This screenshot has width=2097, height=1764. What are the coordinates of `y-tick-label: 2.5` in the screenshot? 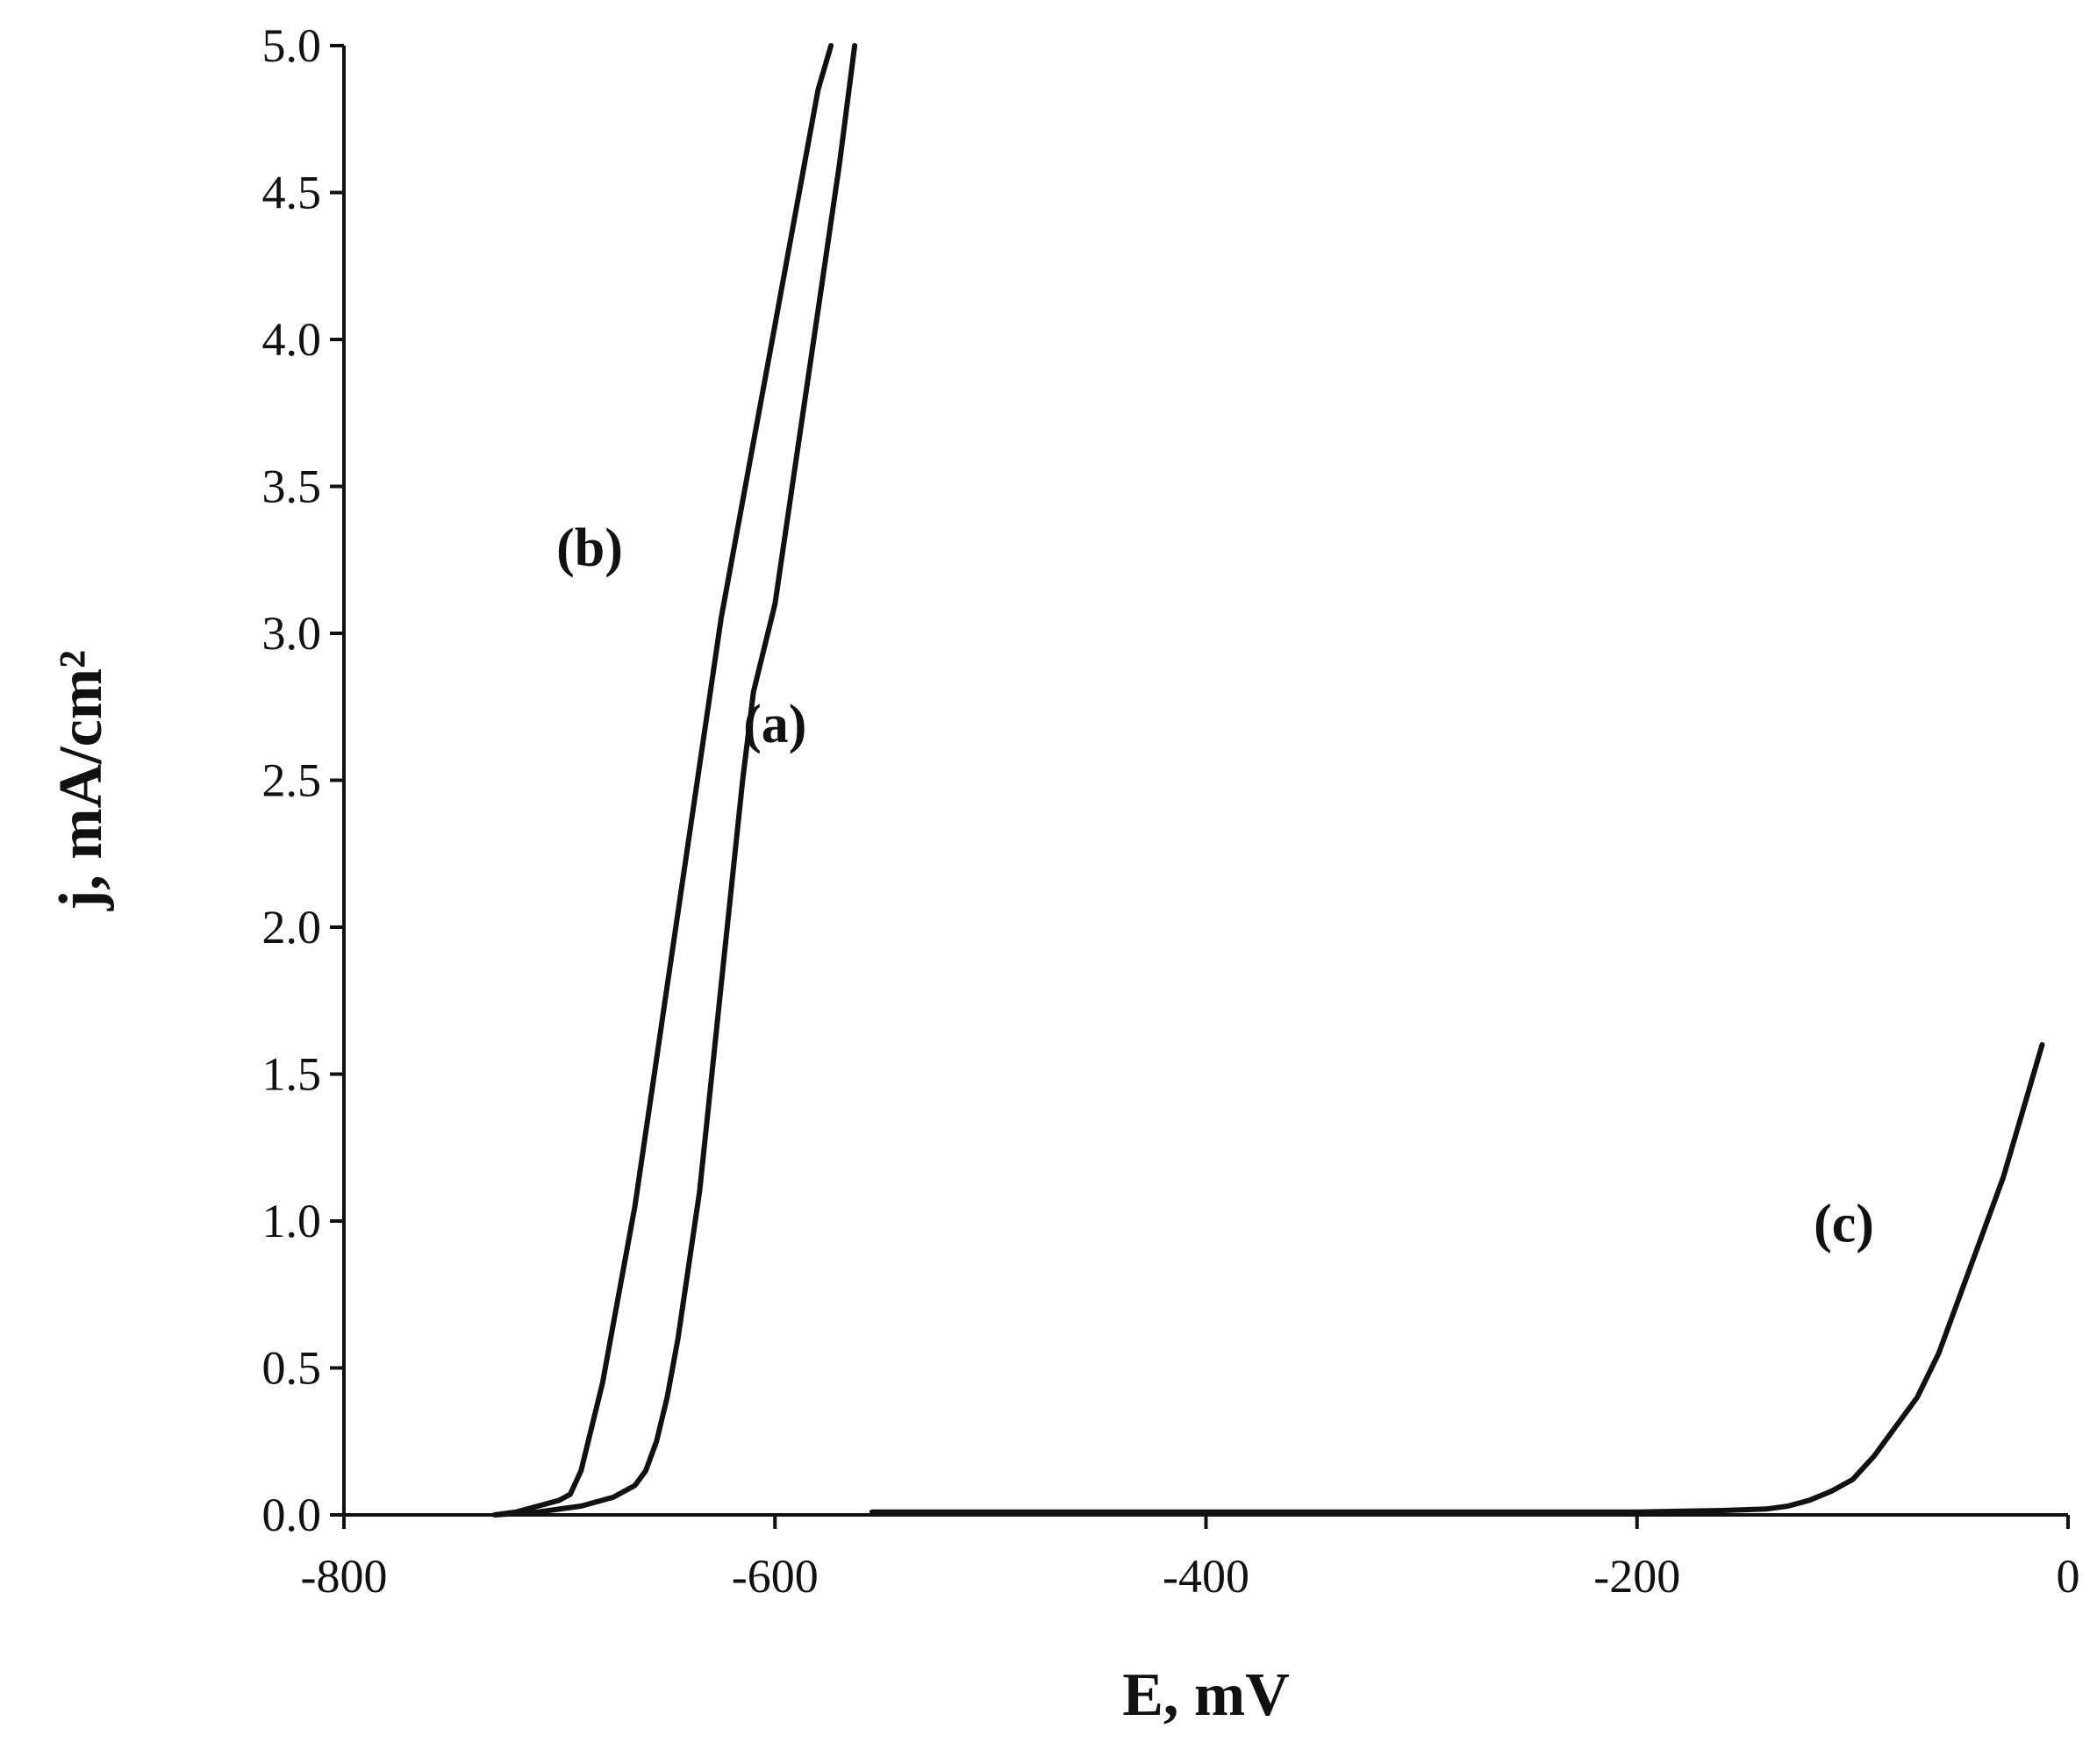 It's located at (292, 780).